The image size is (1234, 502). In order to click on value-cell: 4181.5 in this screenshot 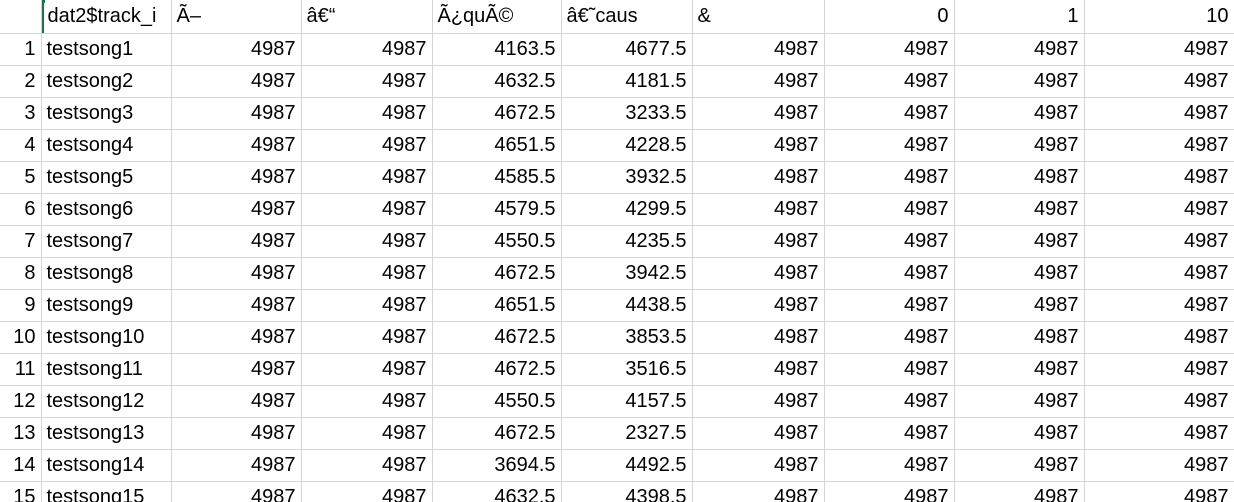, I will do `click(627, 81)`.